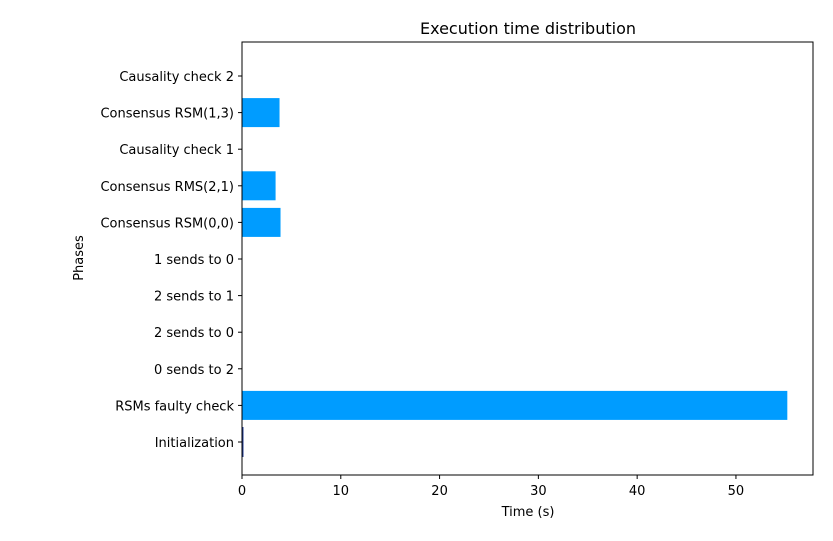 This screenshot has width=833, height=541. What do you see at coordinates (341, 491) in the screenshot?
I see `x-tick-label: 10` at bounding box center [341, 491].